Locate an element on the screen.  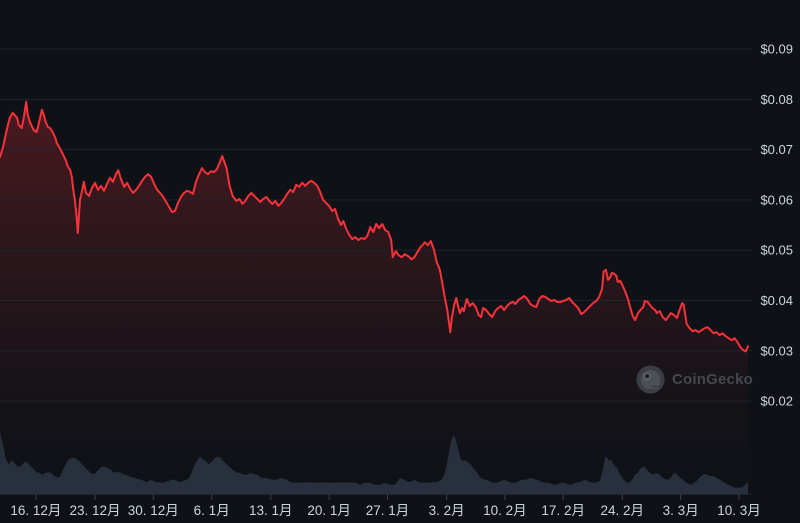
coingecko-watermark: CoinGecko is located at coordinates (694, 379).